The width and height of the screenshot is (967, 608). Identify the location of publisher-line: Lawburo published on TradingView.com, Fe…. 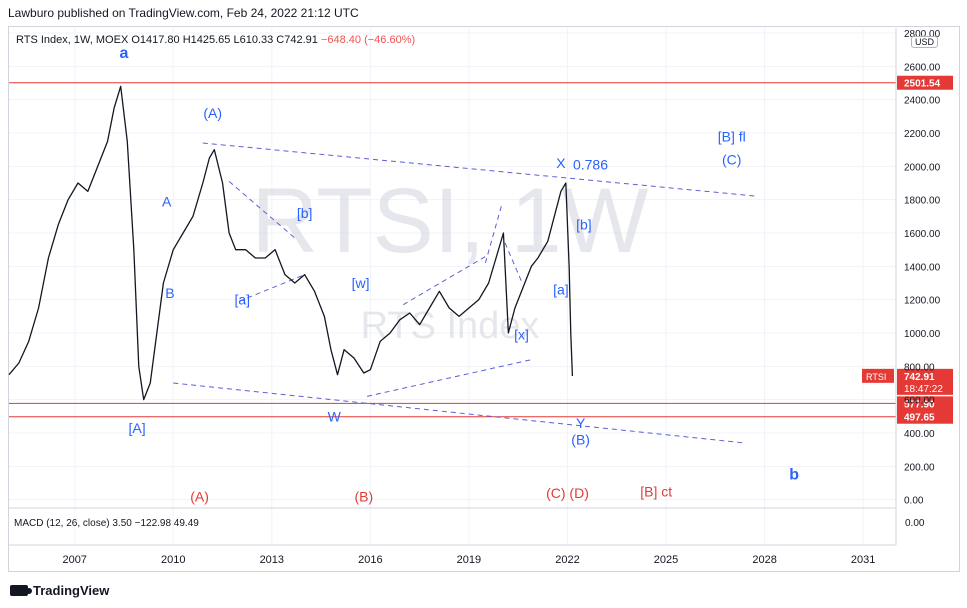
(183, 13).